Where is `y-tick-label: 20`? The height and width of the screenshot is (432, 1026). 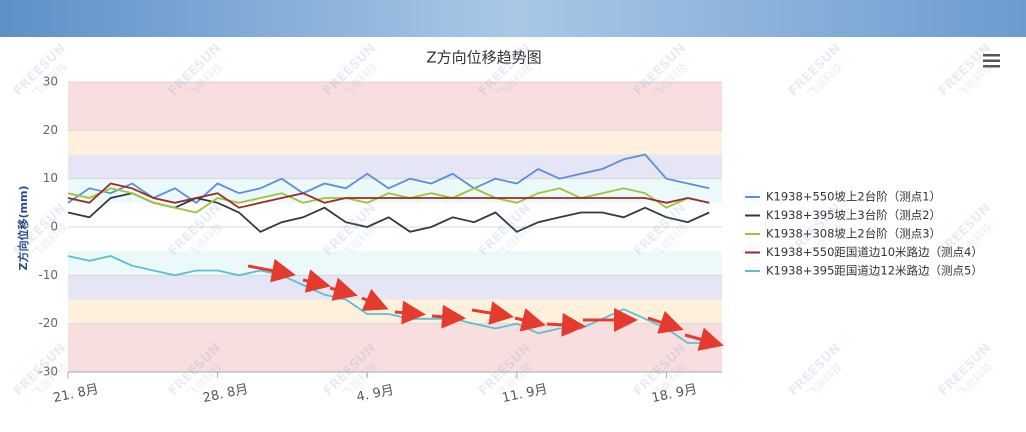
y-tick-label: 20 is located at coordinates (50, 130).